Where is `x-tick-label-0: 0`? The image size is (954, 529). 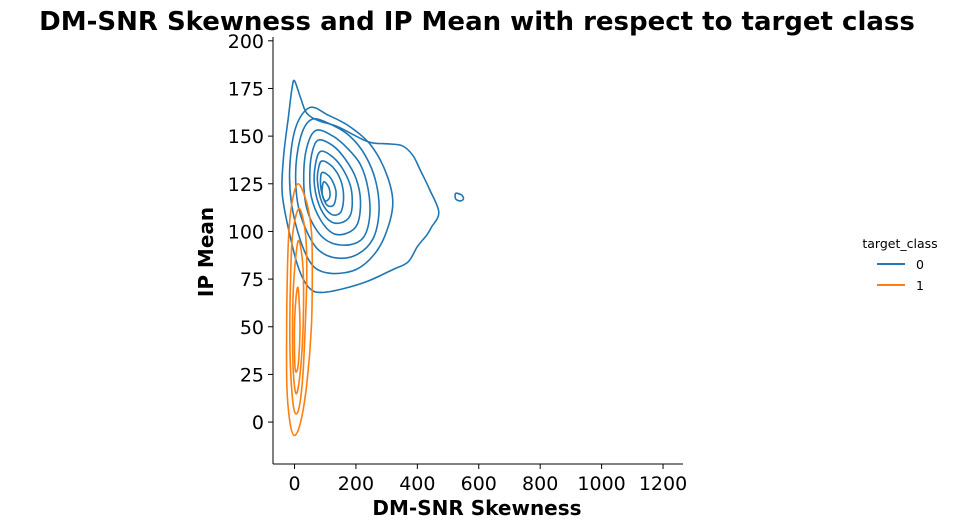 x-tick-label-0: 0 is located at coordinates (294, 484).